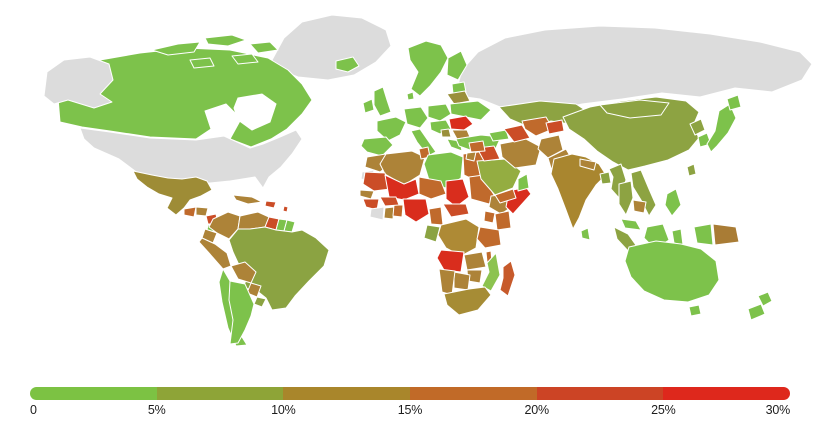  Describe the element at coordinates (457, 193) in the screenshot. I see `country-chad` at that location.